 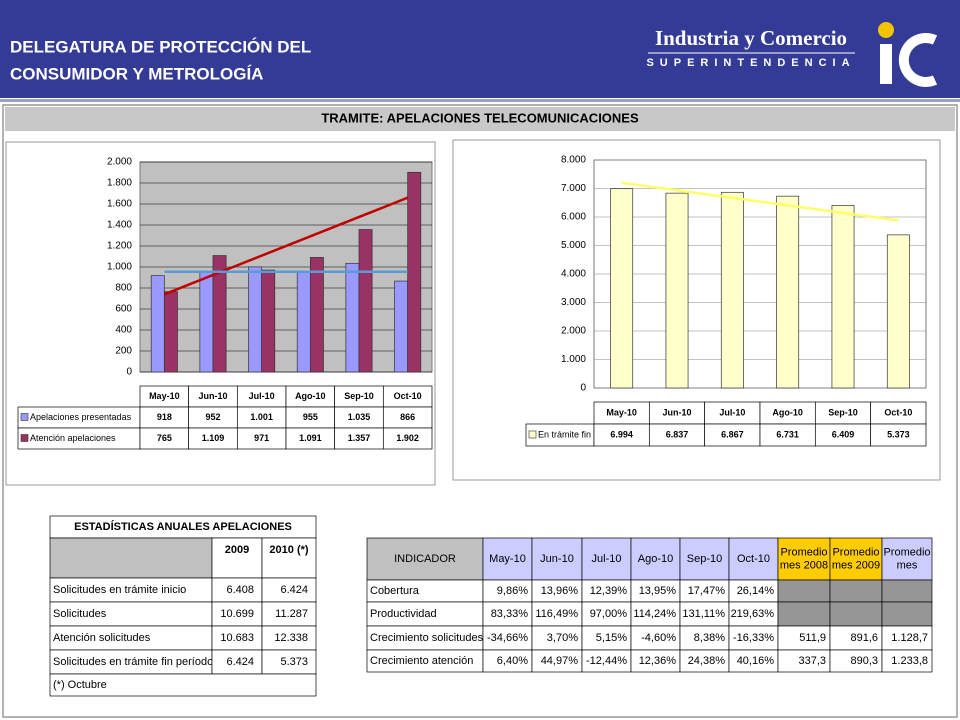 I want to click on row-label: Crecimiento atención, so click(x=421, y=661).